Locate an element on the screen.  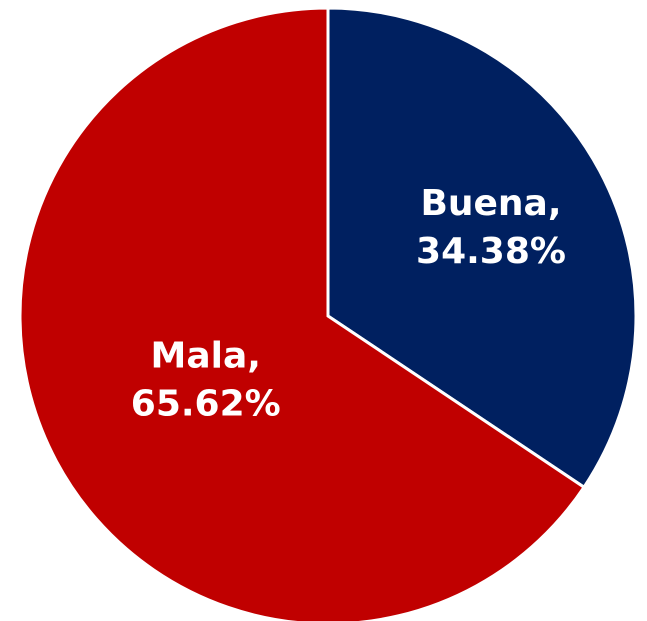
category-label: Buena is located at coordinates (483, 203).